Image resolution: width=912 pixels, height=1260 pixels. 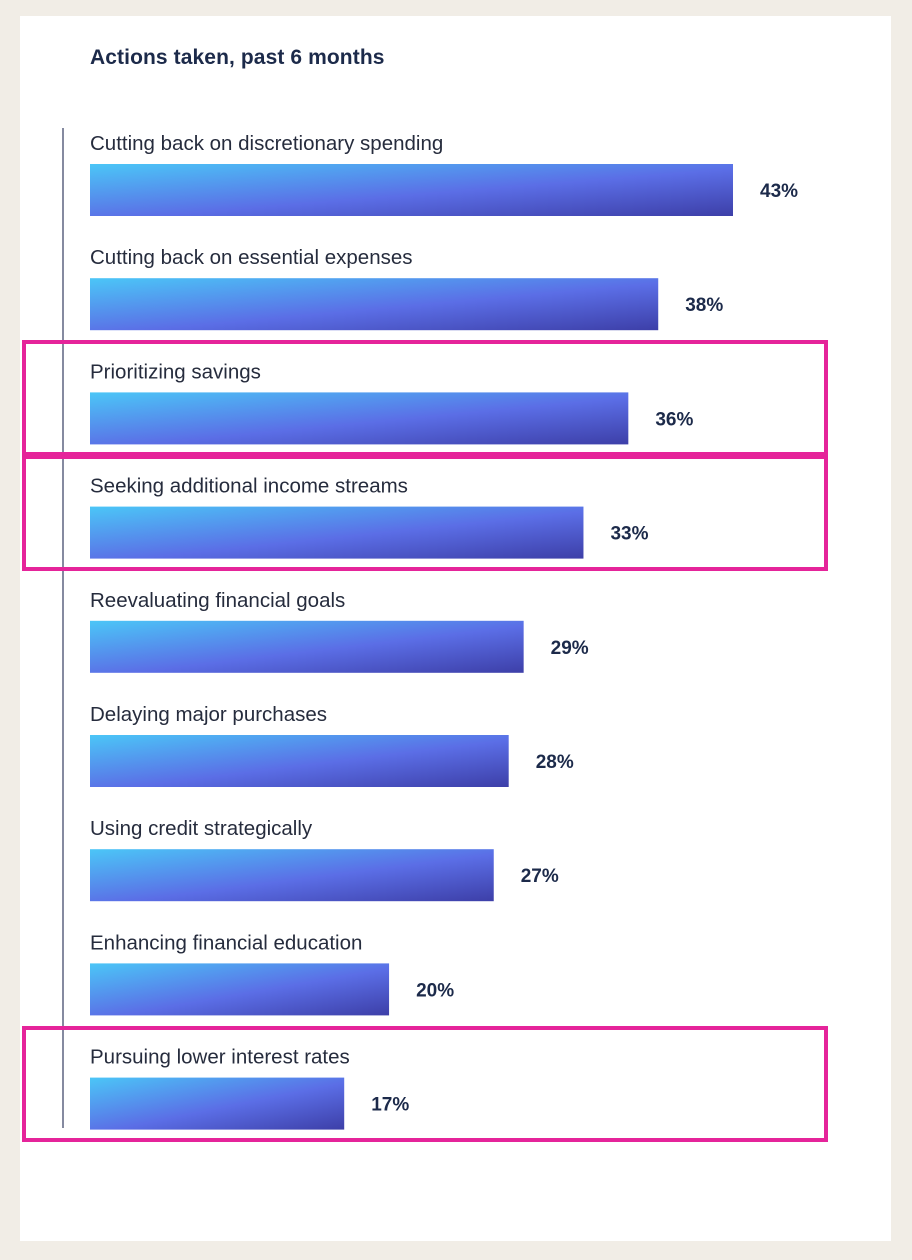 What do you see at coordinates (226, 942) in the screenshot?
I see `category-label: Enhancing financial education` at bounding box center [226, 942].